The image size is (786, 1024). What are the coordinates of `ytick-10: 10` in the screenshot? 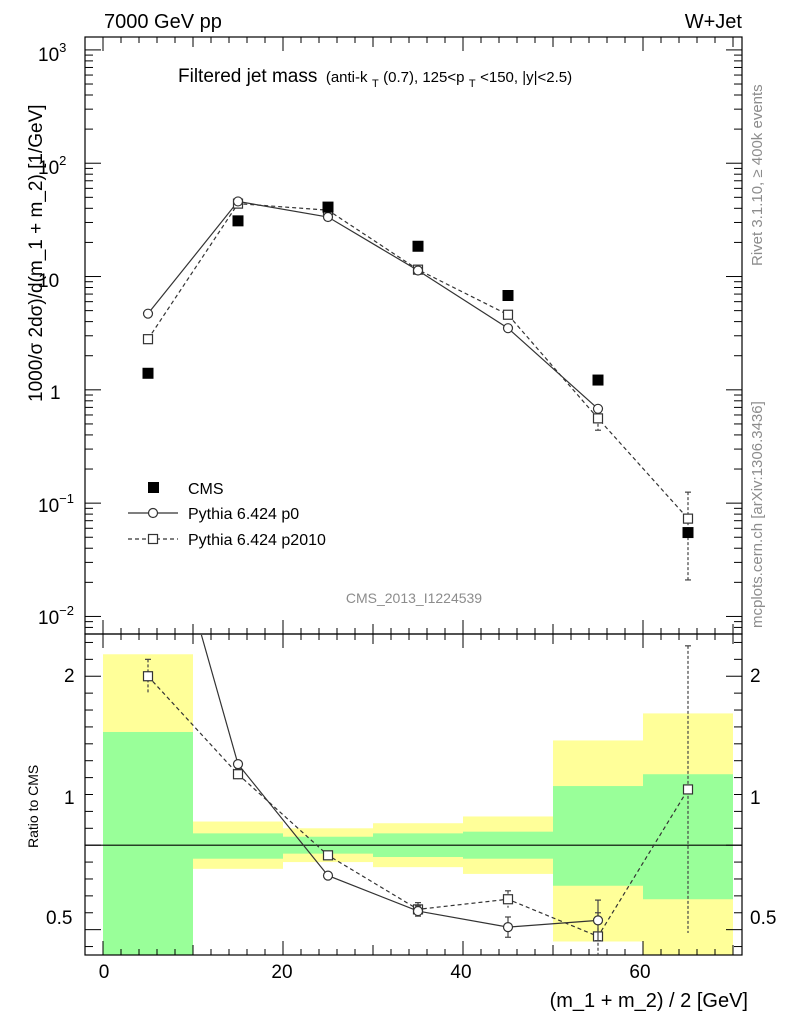 It's located at (48, 281).